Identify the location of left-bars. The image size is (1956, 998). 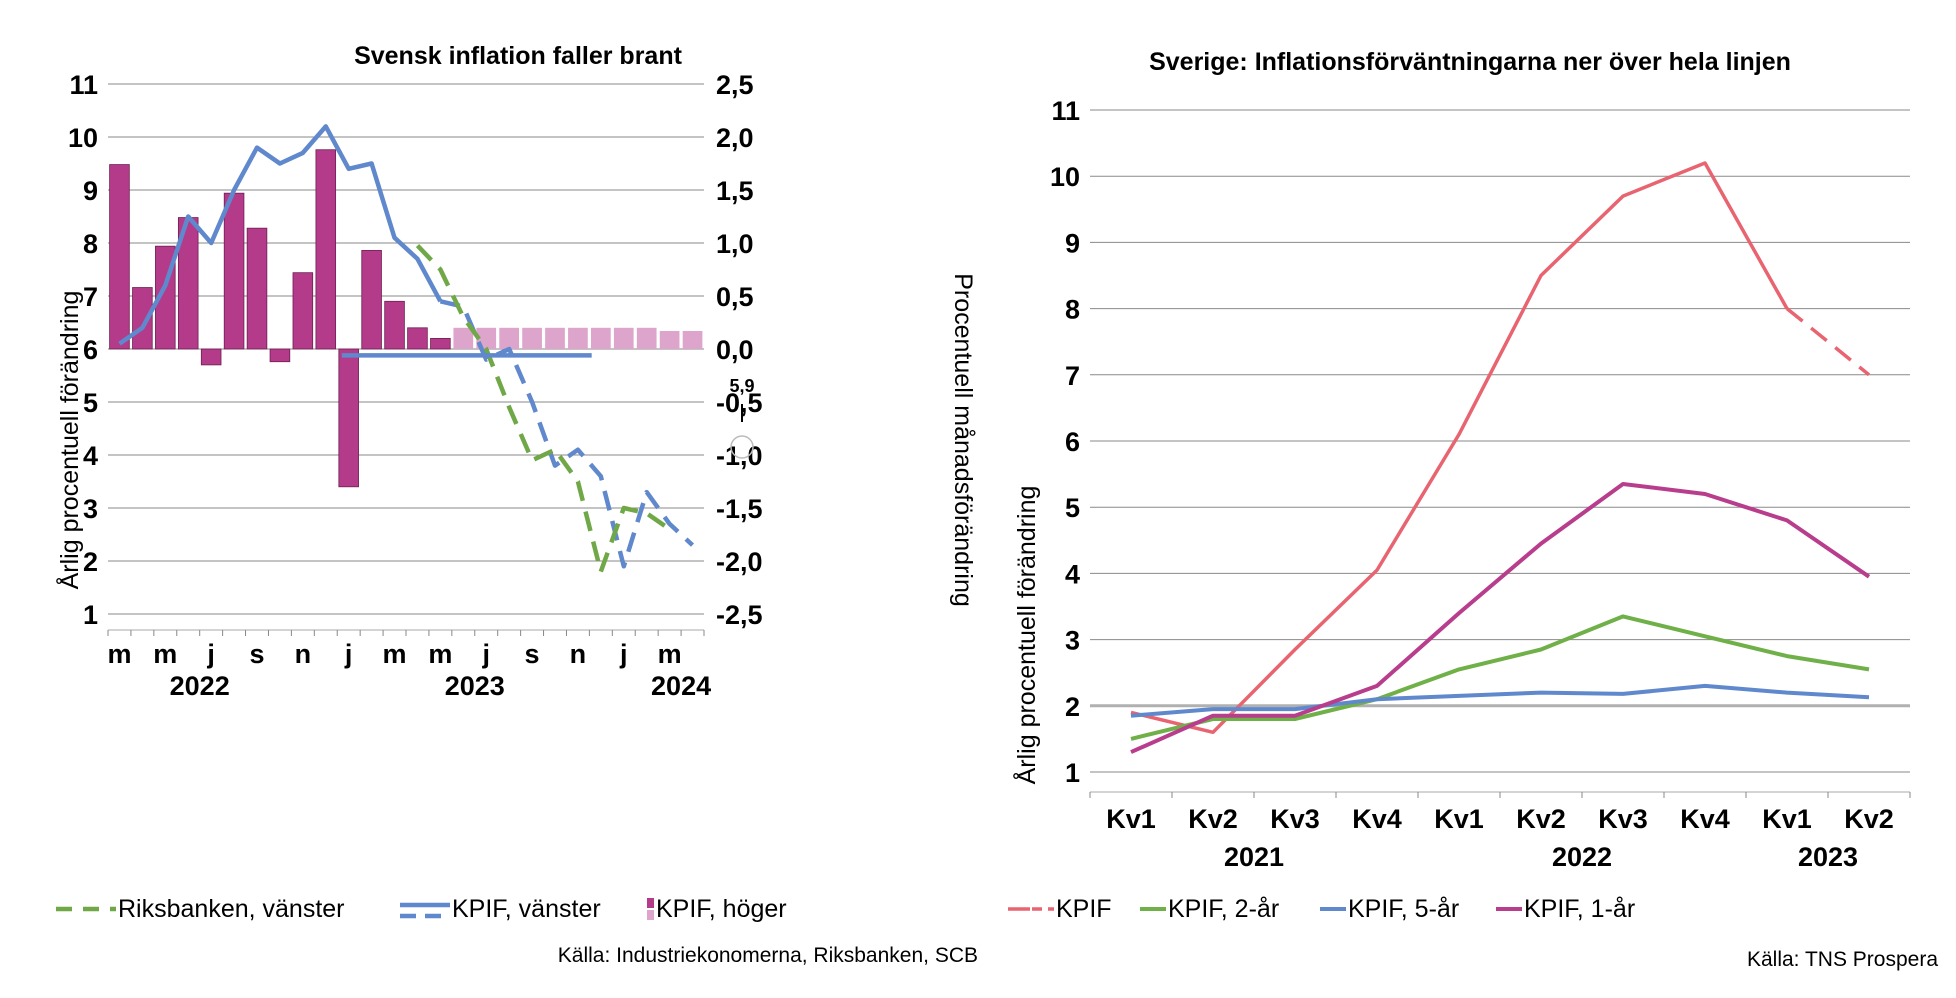
(406, 318).